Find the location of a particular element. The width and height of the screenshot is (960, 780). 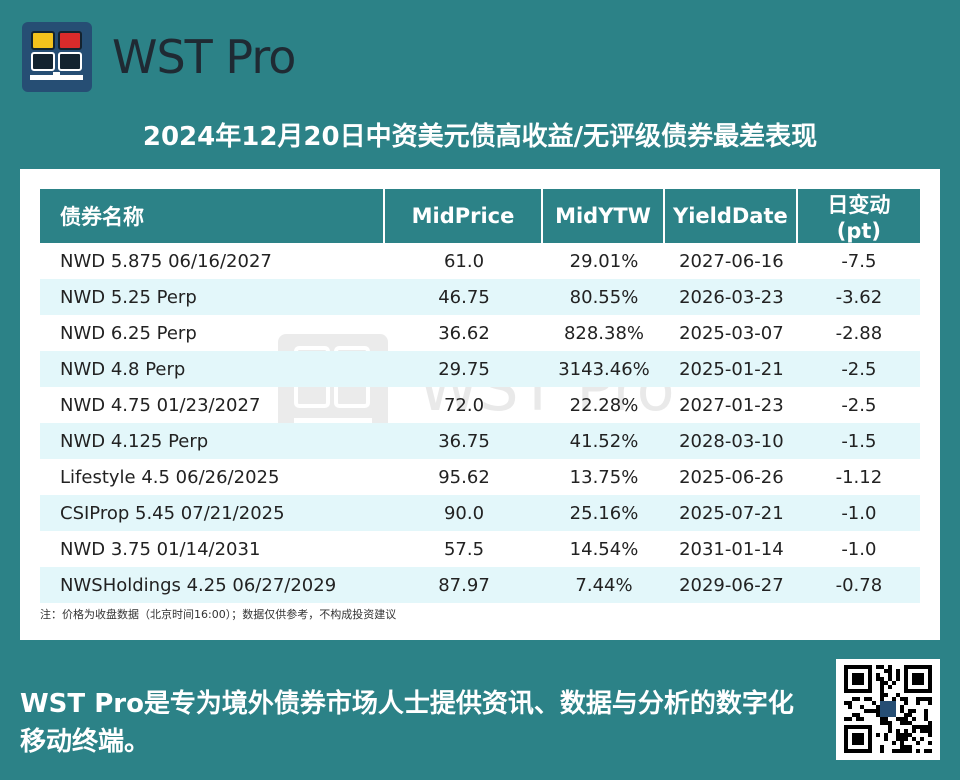

column-header: 债券名称 is located at coordinates (212, 216).